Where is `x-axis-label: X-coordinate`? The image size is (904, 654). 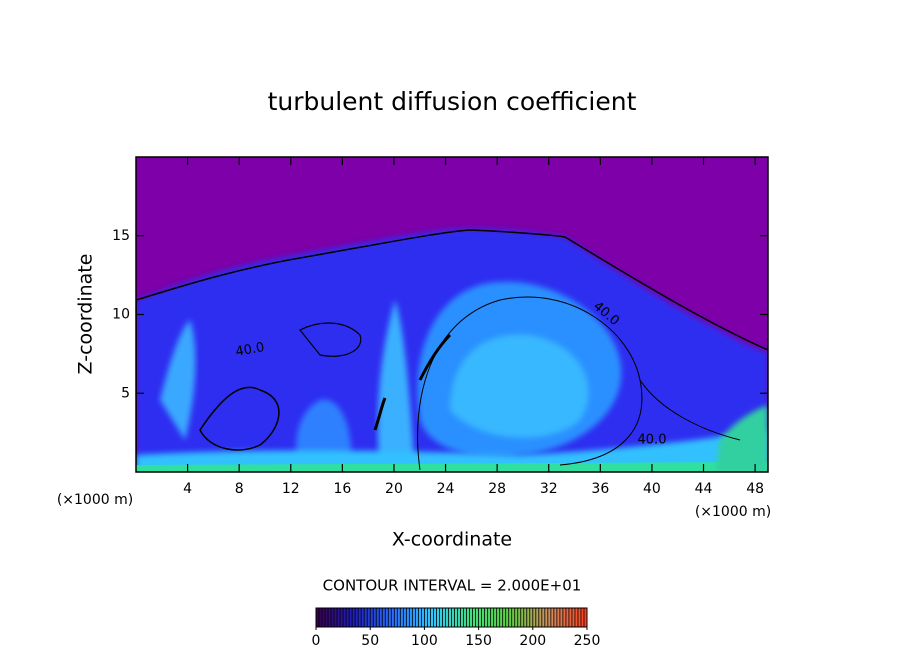
x-axis-label: X-coordinate is located at coordinates (452, 540).